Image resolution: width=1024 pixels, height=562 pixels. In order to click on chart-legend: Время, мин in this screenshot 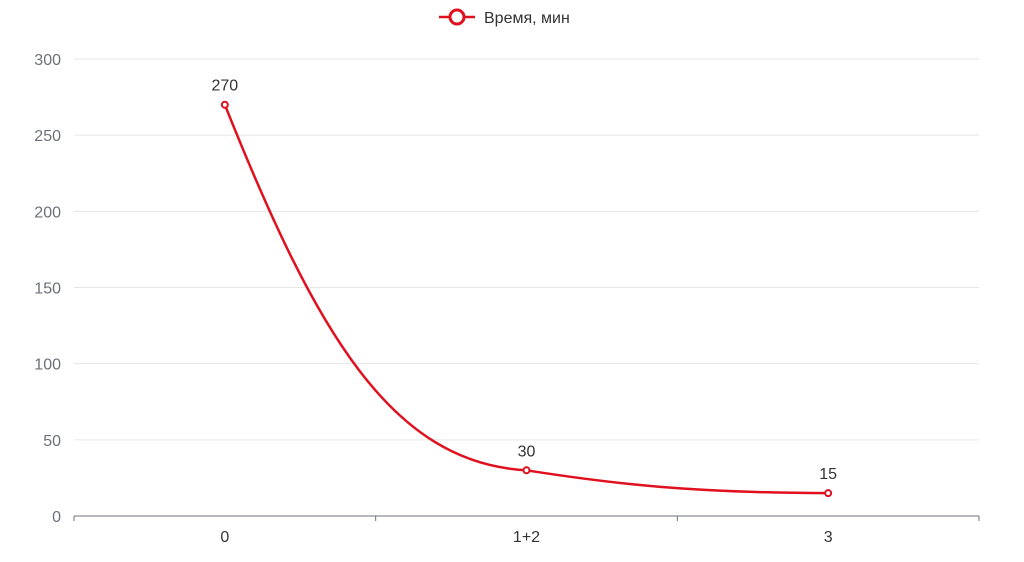, I will do `click(504, 17)`.